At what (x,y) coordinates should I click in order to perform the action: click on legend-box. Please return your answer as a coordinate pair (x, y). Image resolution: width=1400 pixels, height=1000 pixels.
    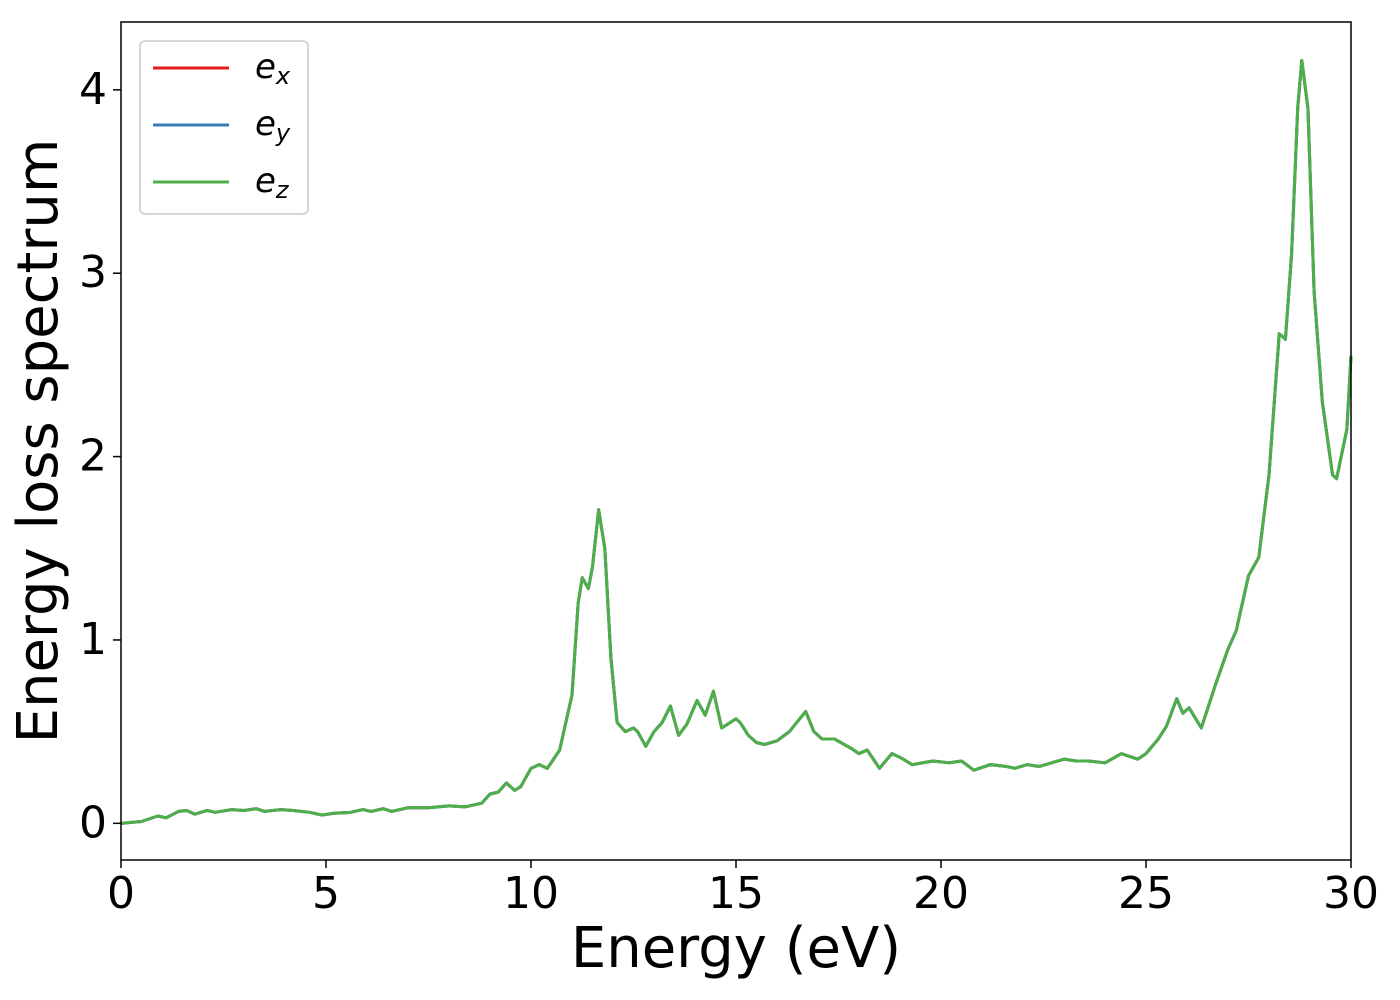
    Looking at the image, I should click on (224, 127).